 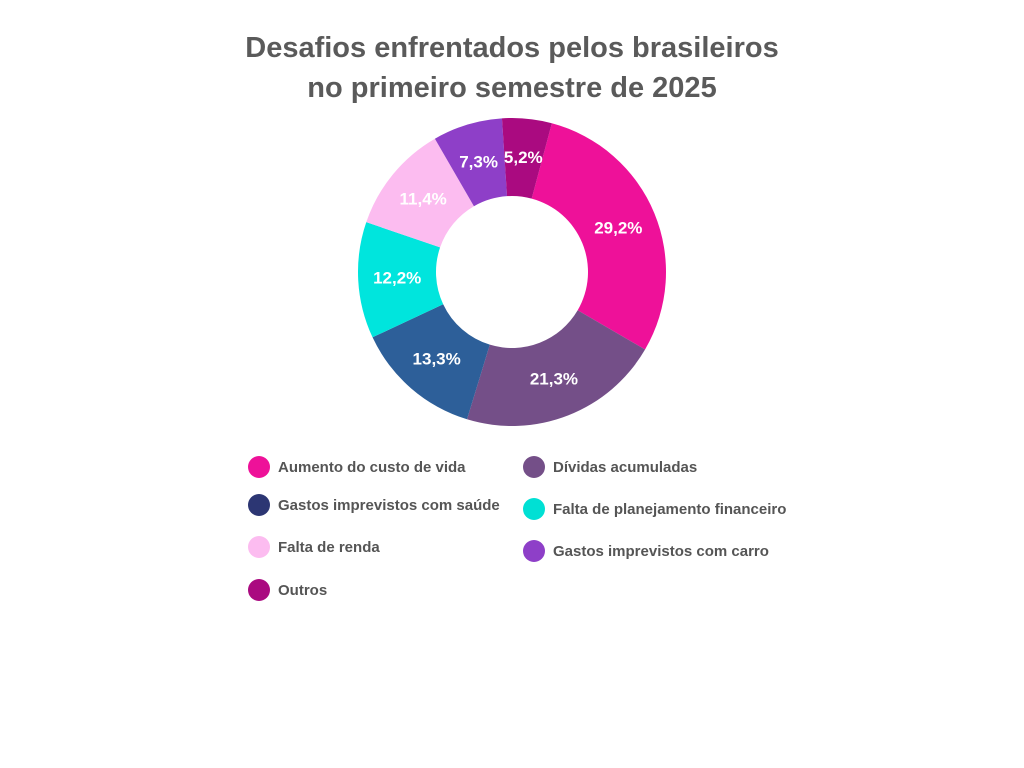 I want to click on legend-item-3: Gastos imprevistos com saúde, so click(x=374, y=505).